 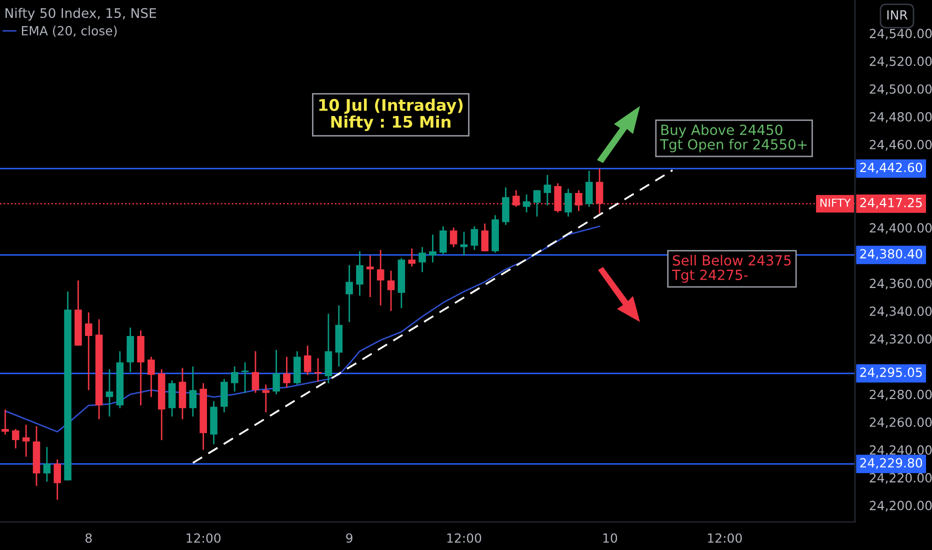 I want to click on y-tick-label: 24,260.00, so click(x=901, y=423).